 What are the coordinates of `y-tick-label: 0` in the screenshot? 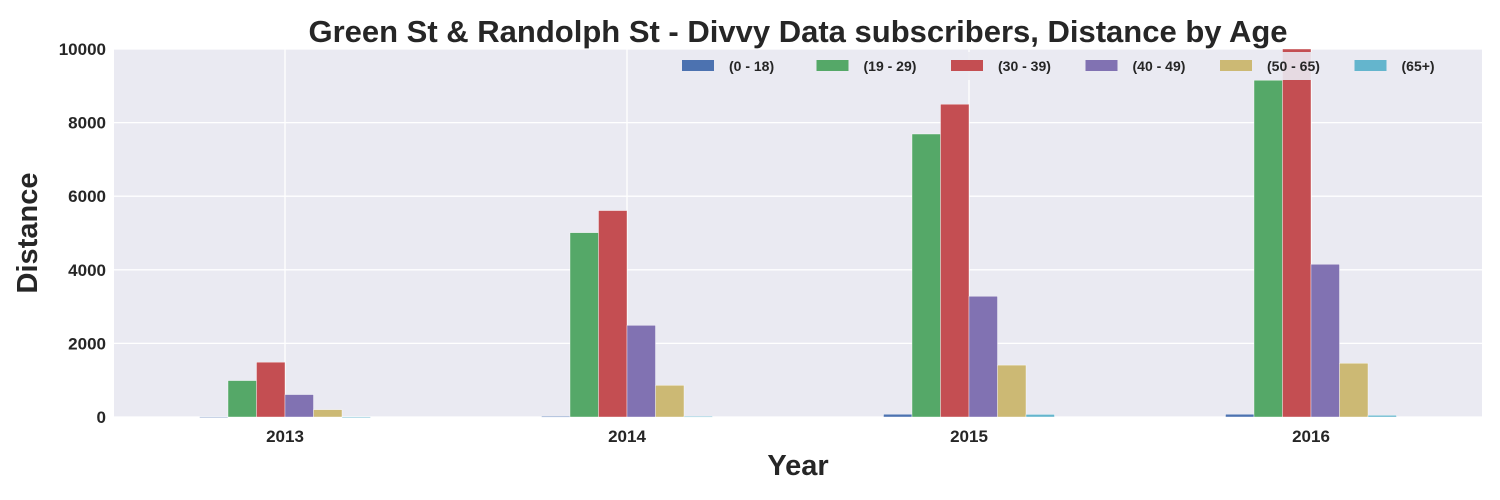 It's located at (101, 417).